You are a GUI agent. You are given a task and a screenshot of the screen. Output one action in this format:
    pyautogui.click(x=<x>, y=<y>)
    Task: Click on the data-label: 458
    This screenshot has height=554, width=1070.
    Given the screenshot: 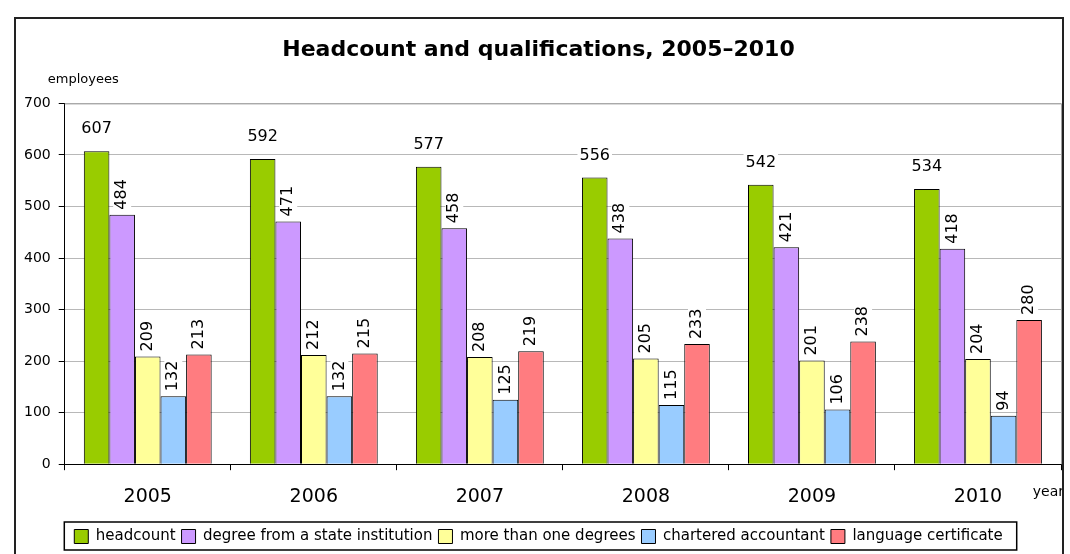 What is the action you would take?
    pyautogui.click(x=453, y=208)
    